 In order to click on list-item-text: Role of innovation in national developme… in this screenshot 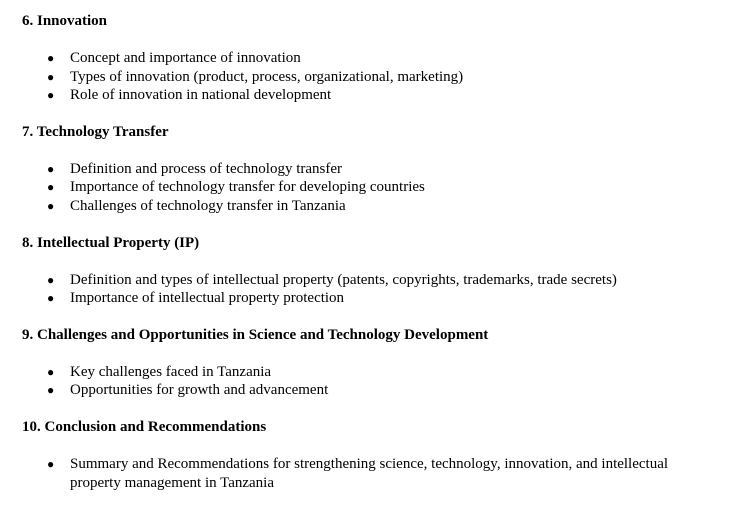, I will do `click(201, 95)`.